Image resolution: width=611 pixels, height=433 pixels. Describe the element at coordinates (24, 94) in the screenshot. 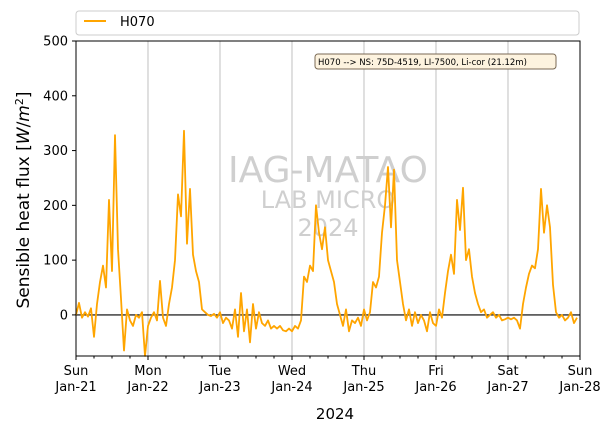

I see `y-axis-title-close: ]` at that location.